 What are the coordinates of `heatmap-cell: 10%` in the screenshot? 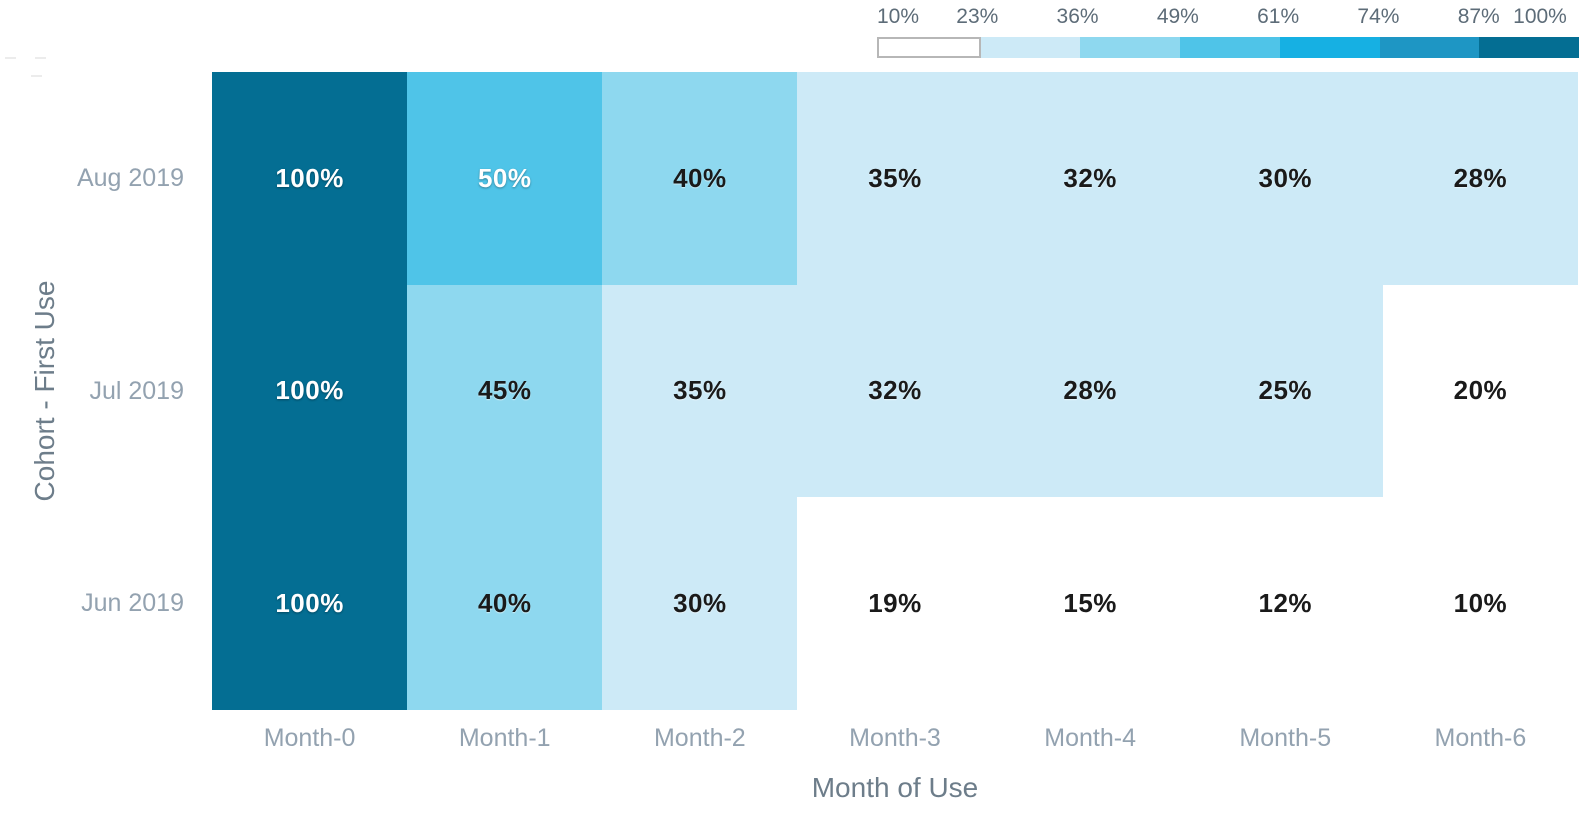 It's located at (1480, 603).